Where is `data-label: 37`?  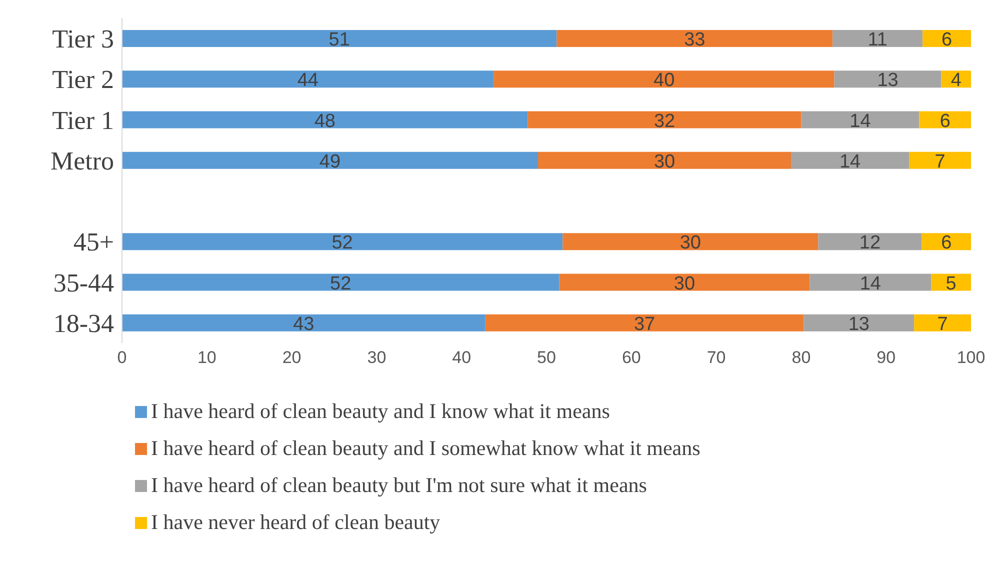
data-label: 37 is located at coordinates (645, 324).